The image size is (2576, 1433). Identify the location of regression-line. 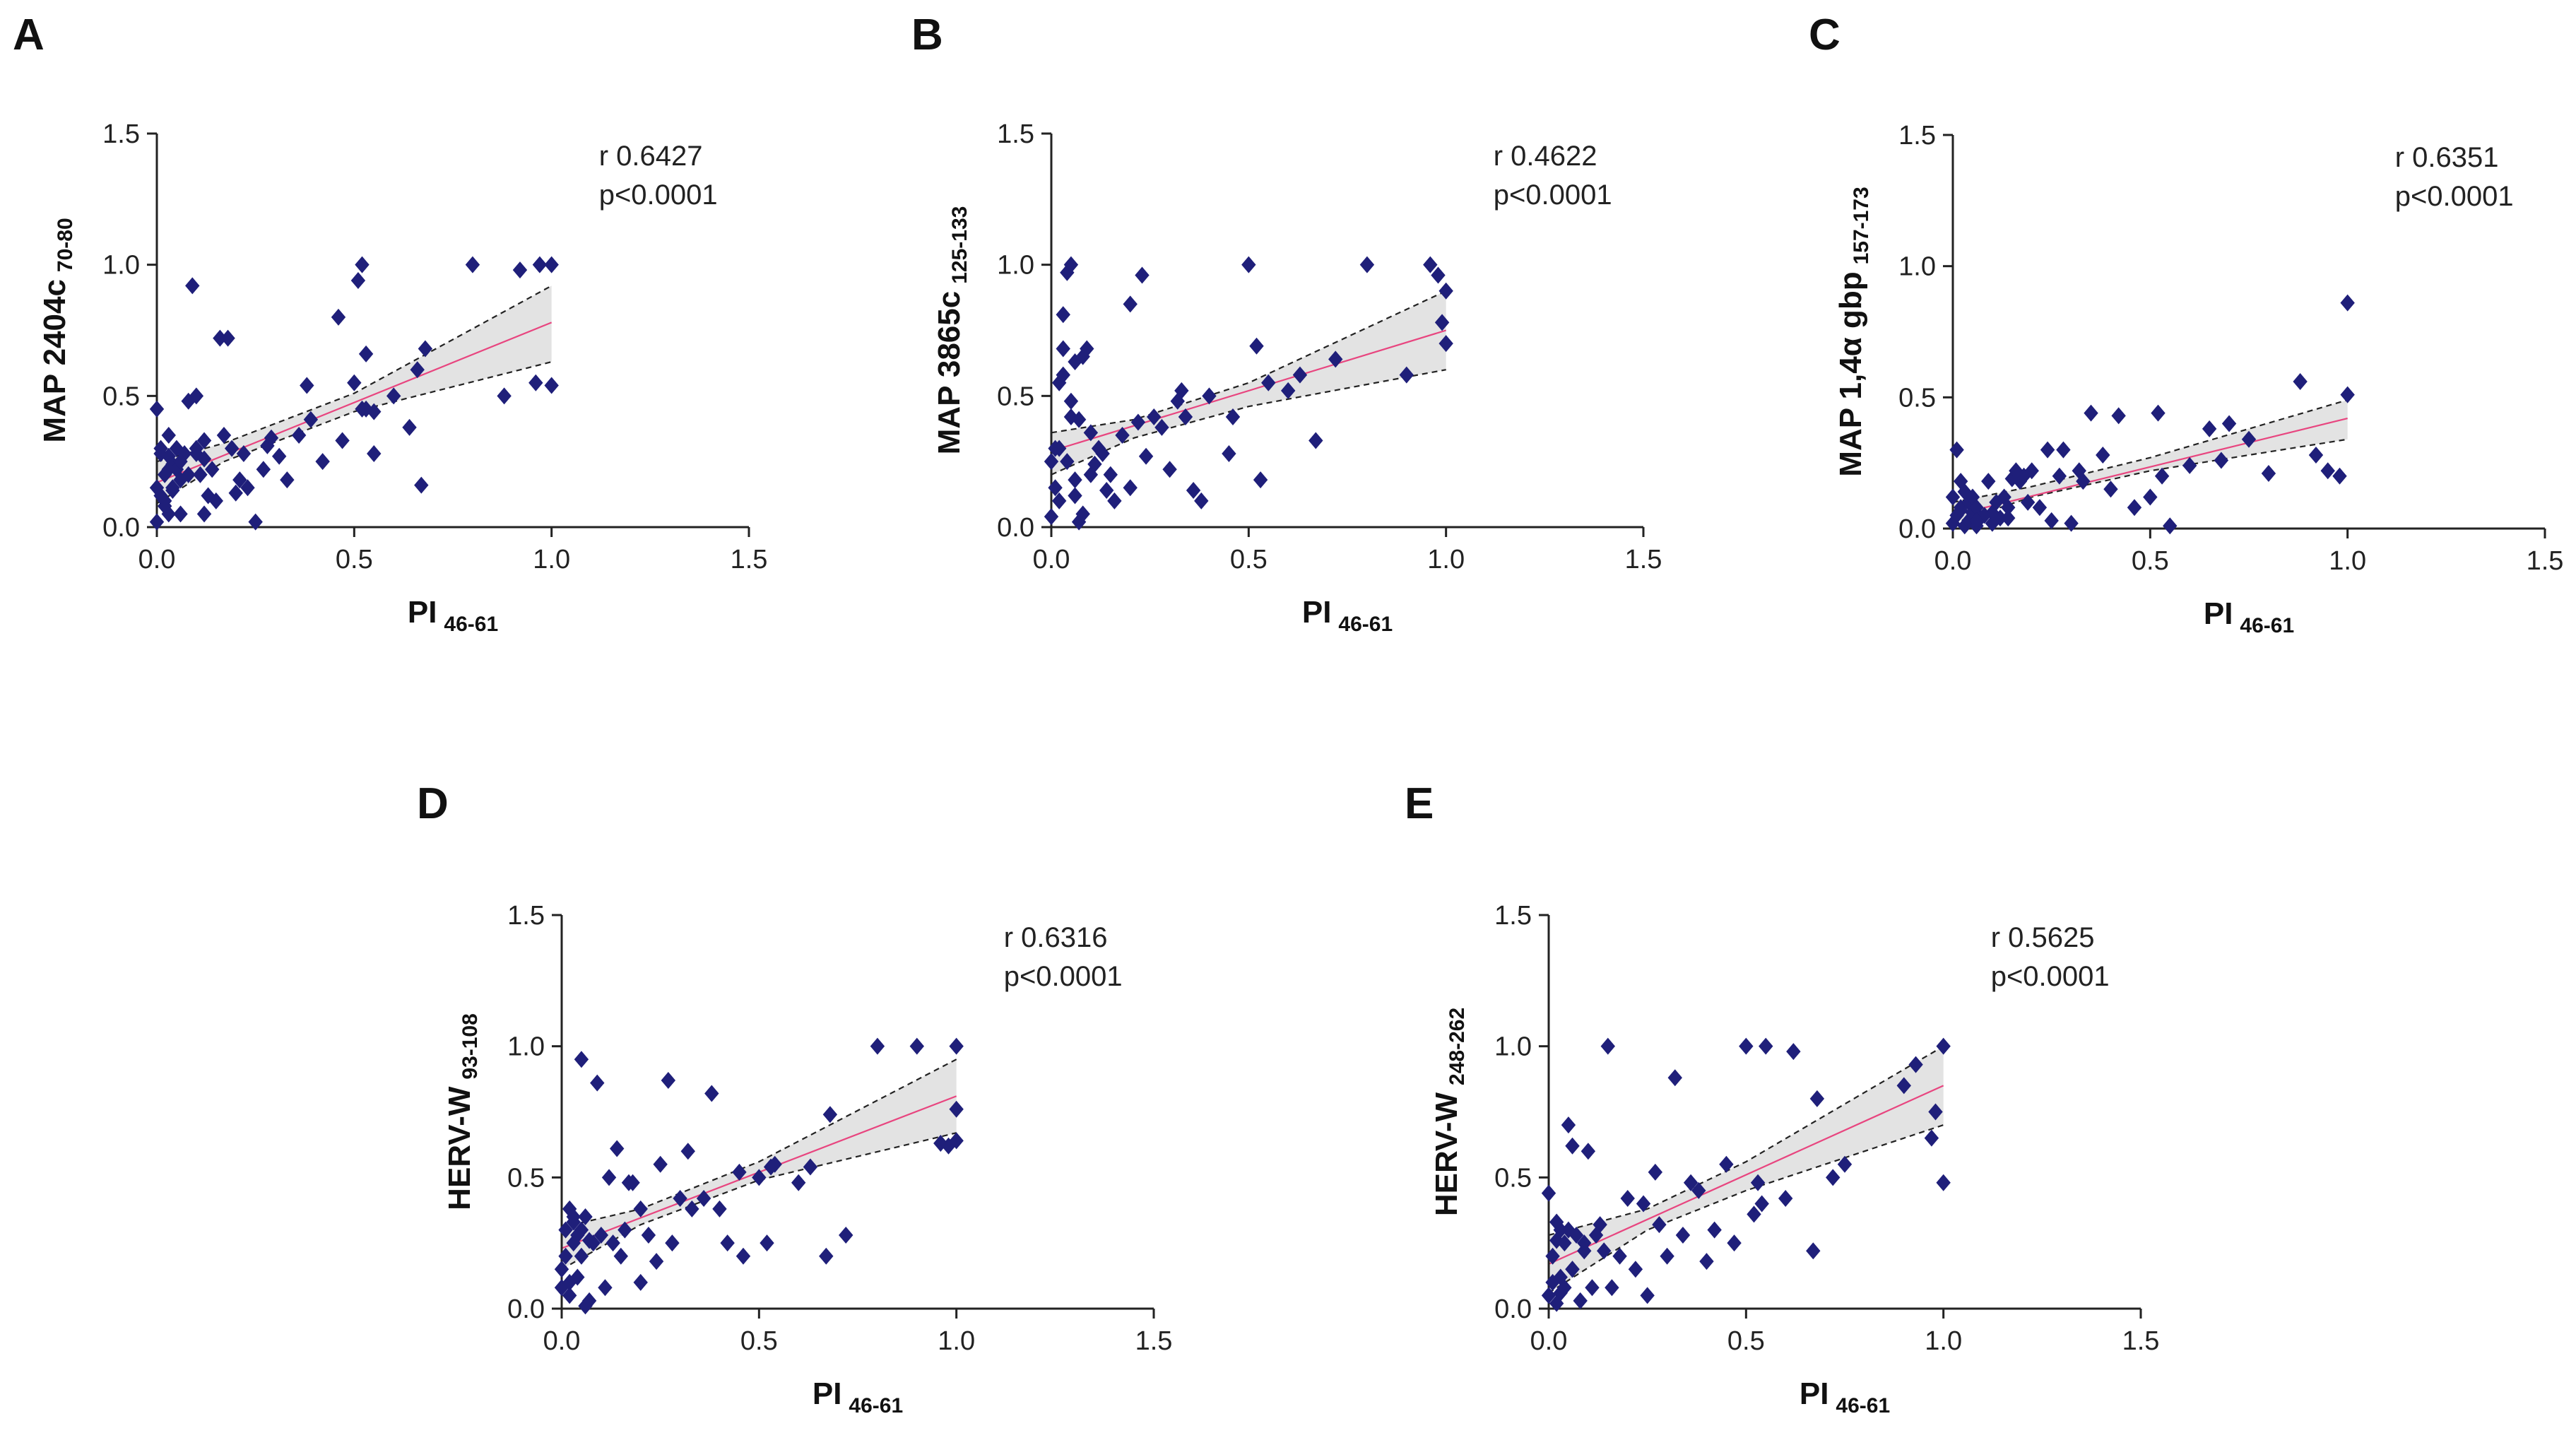
(1248, 390).